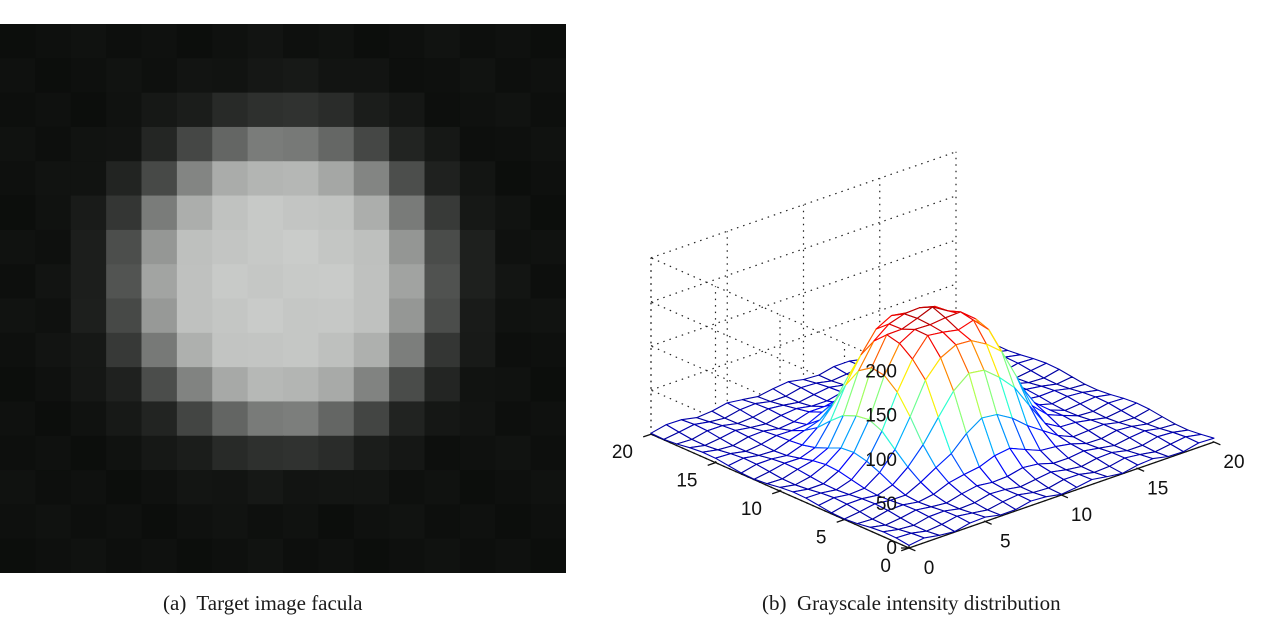  I want to click on z-tick-label: 150, so click(881, 416).